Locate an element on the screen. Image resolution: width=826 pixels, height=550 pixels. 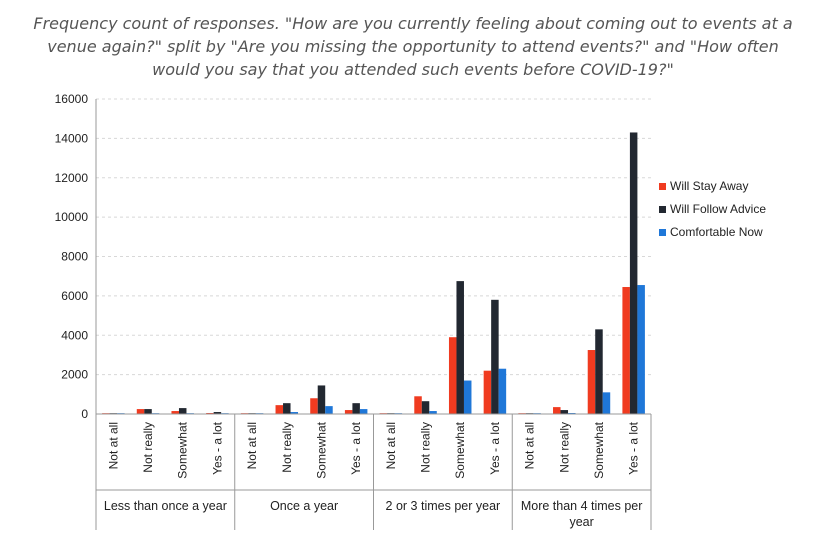
x-group-label: Once a year is located at coordinates (304, 506).